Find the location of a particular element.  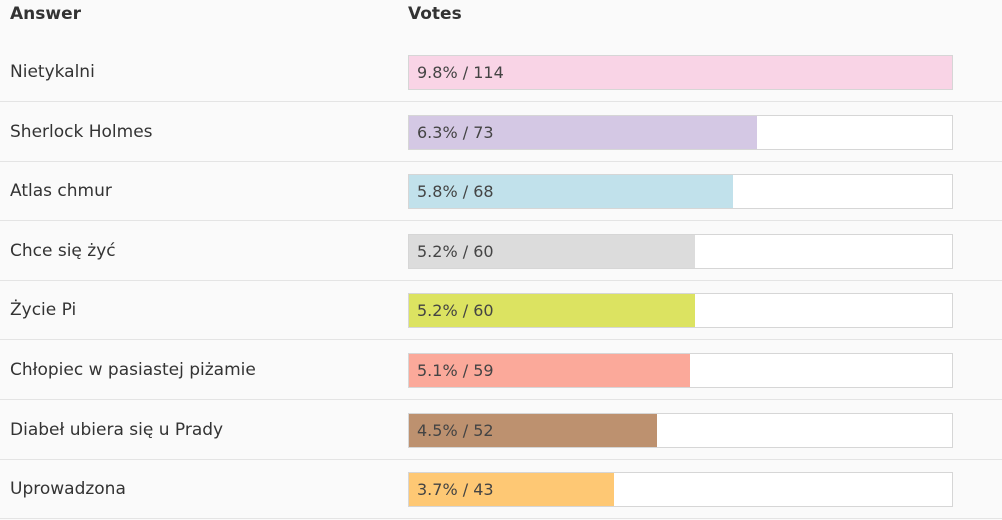

table-header: Answer Votes is located at coordinates (501, 21).